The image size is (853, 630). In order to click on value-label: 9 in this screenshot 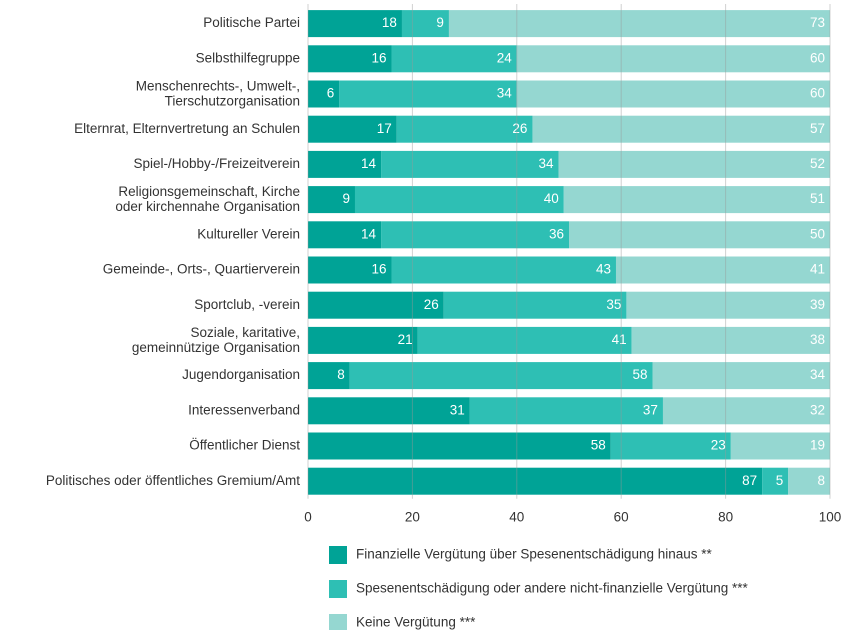, I will do `click(440, 22)`.